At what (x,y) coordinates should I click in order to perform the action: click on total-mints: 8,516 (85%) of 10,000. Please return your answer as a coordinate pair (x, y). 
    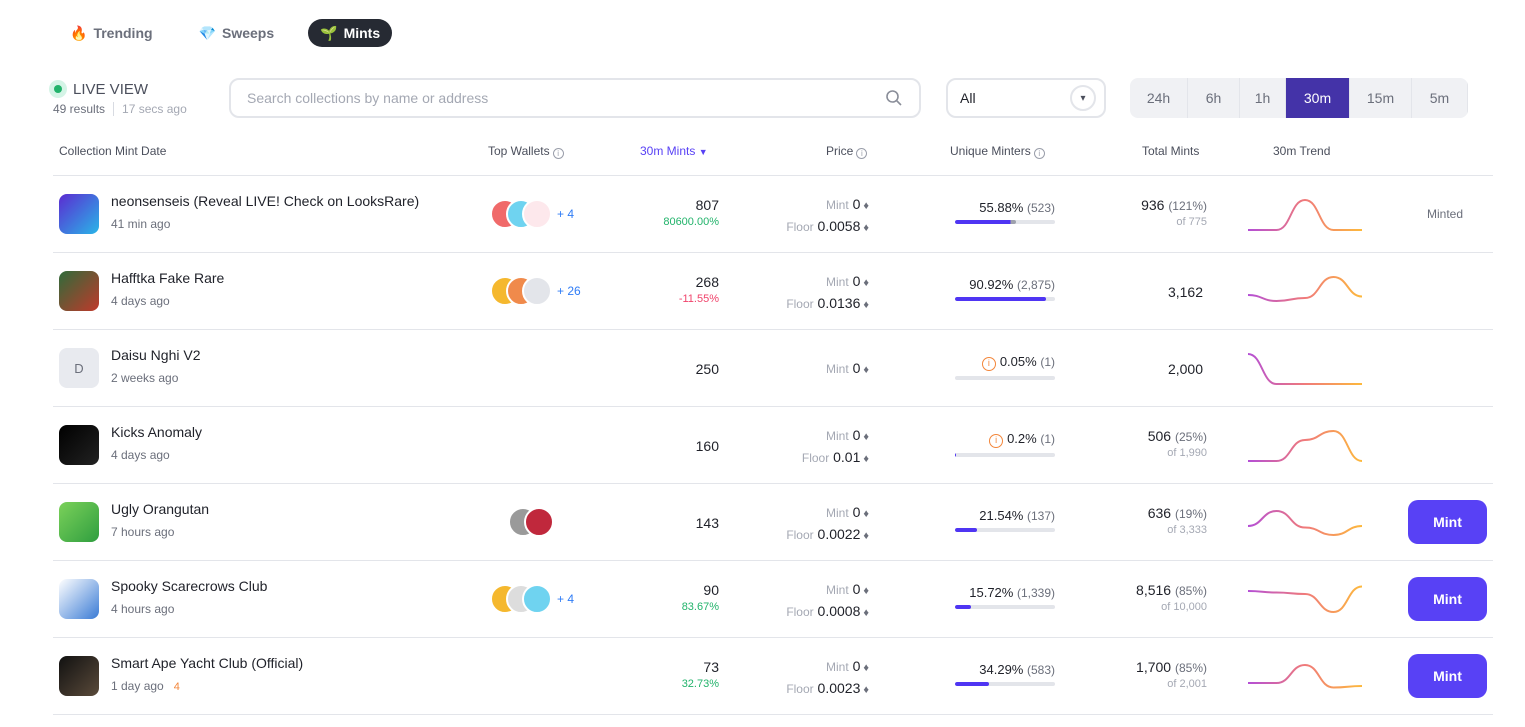
    Looking at the image, I should click on (1171, 597).